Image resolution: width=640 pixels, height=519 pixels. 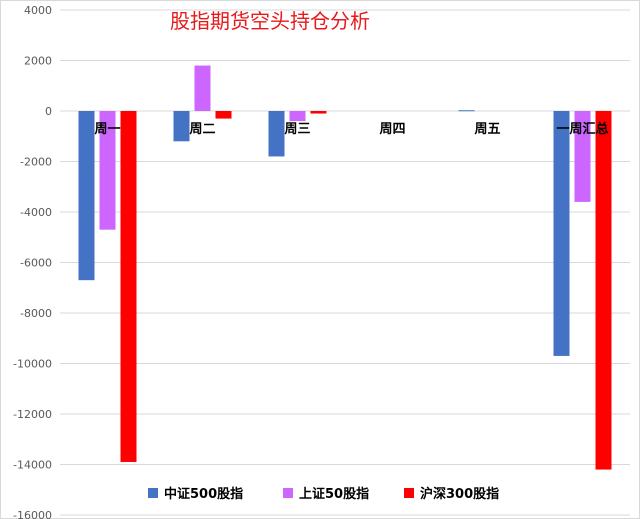 I want to click on y-tick-label: 4000, so click(x=38, y=10).